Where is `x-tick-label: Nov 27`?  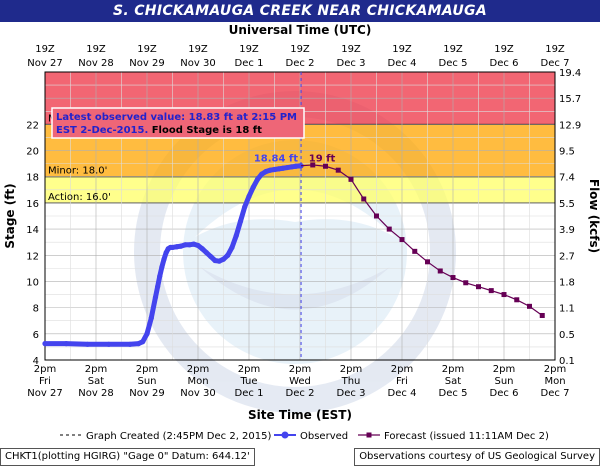 x-tick-label: Nov 27 is located at coordinates (44, 393).